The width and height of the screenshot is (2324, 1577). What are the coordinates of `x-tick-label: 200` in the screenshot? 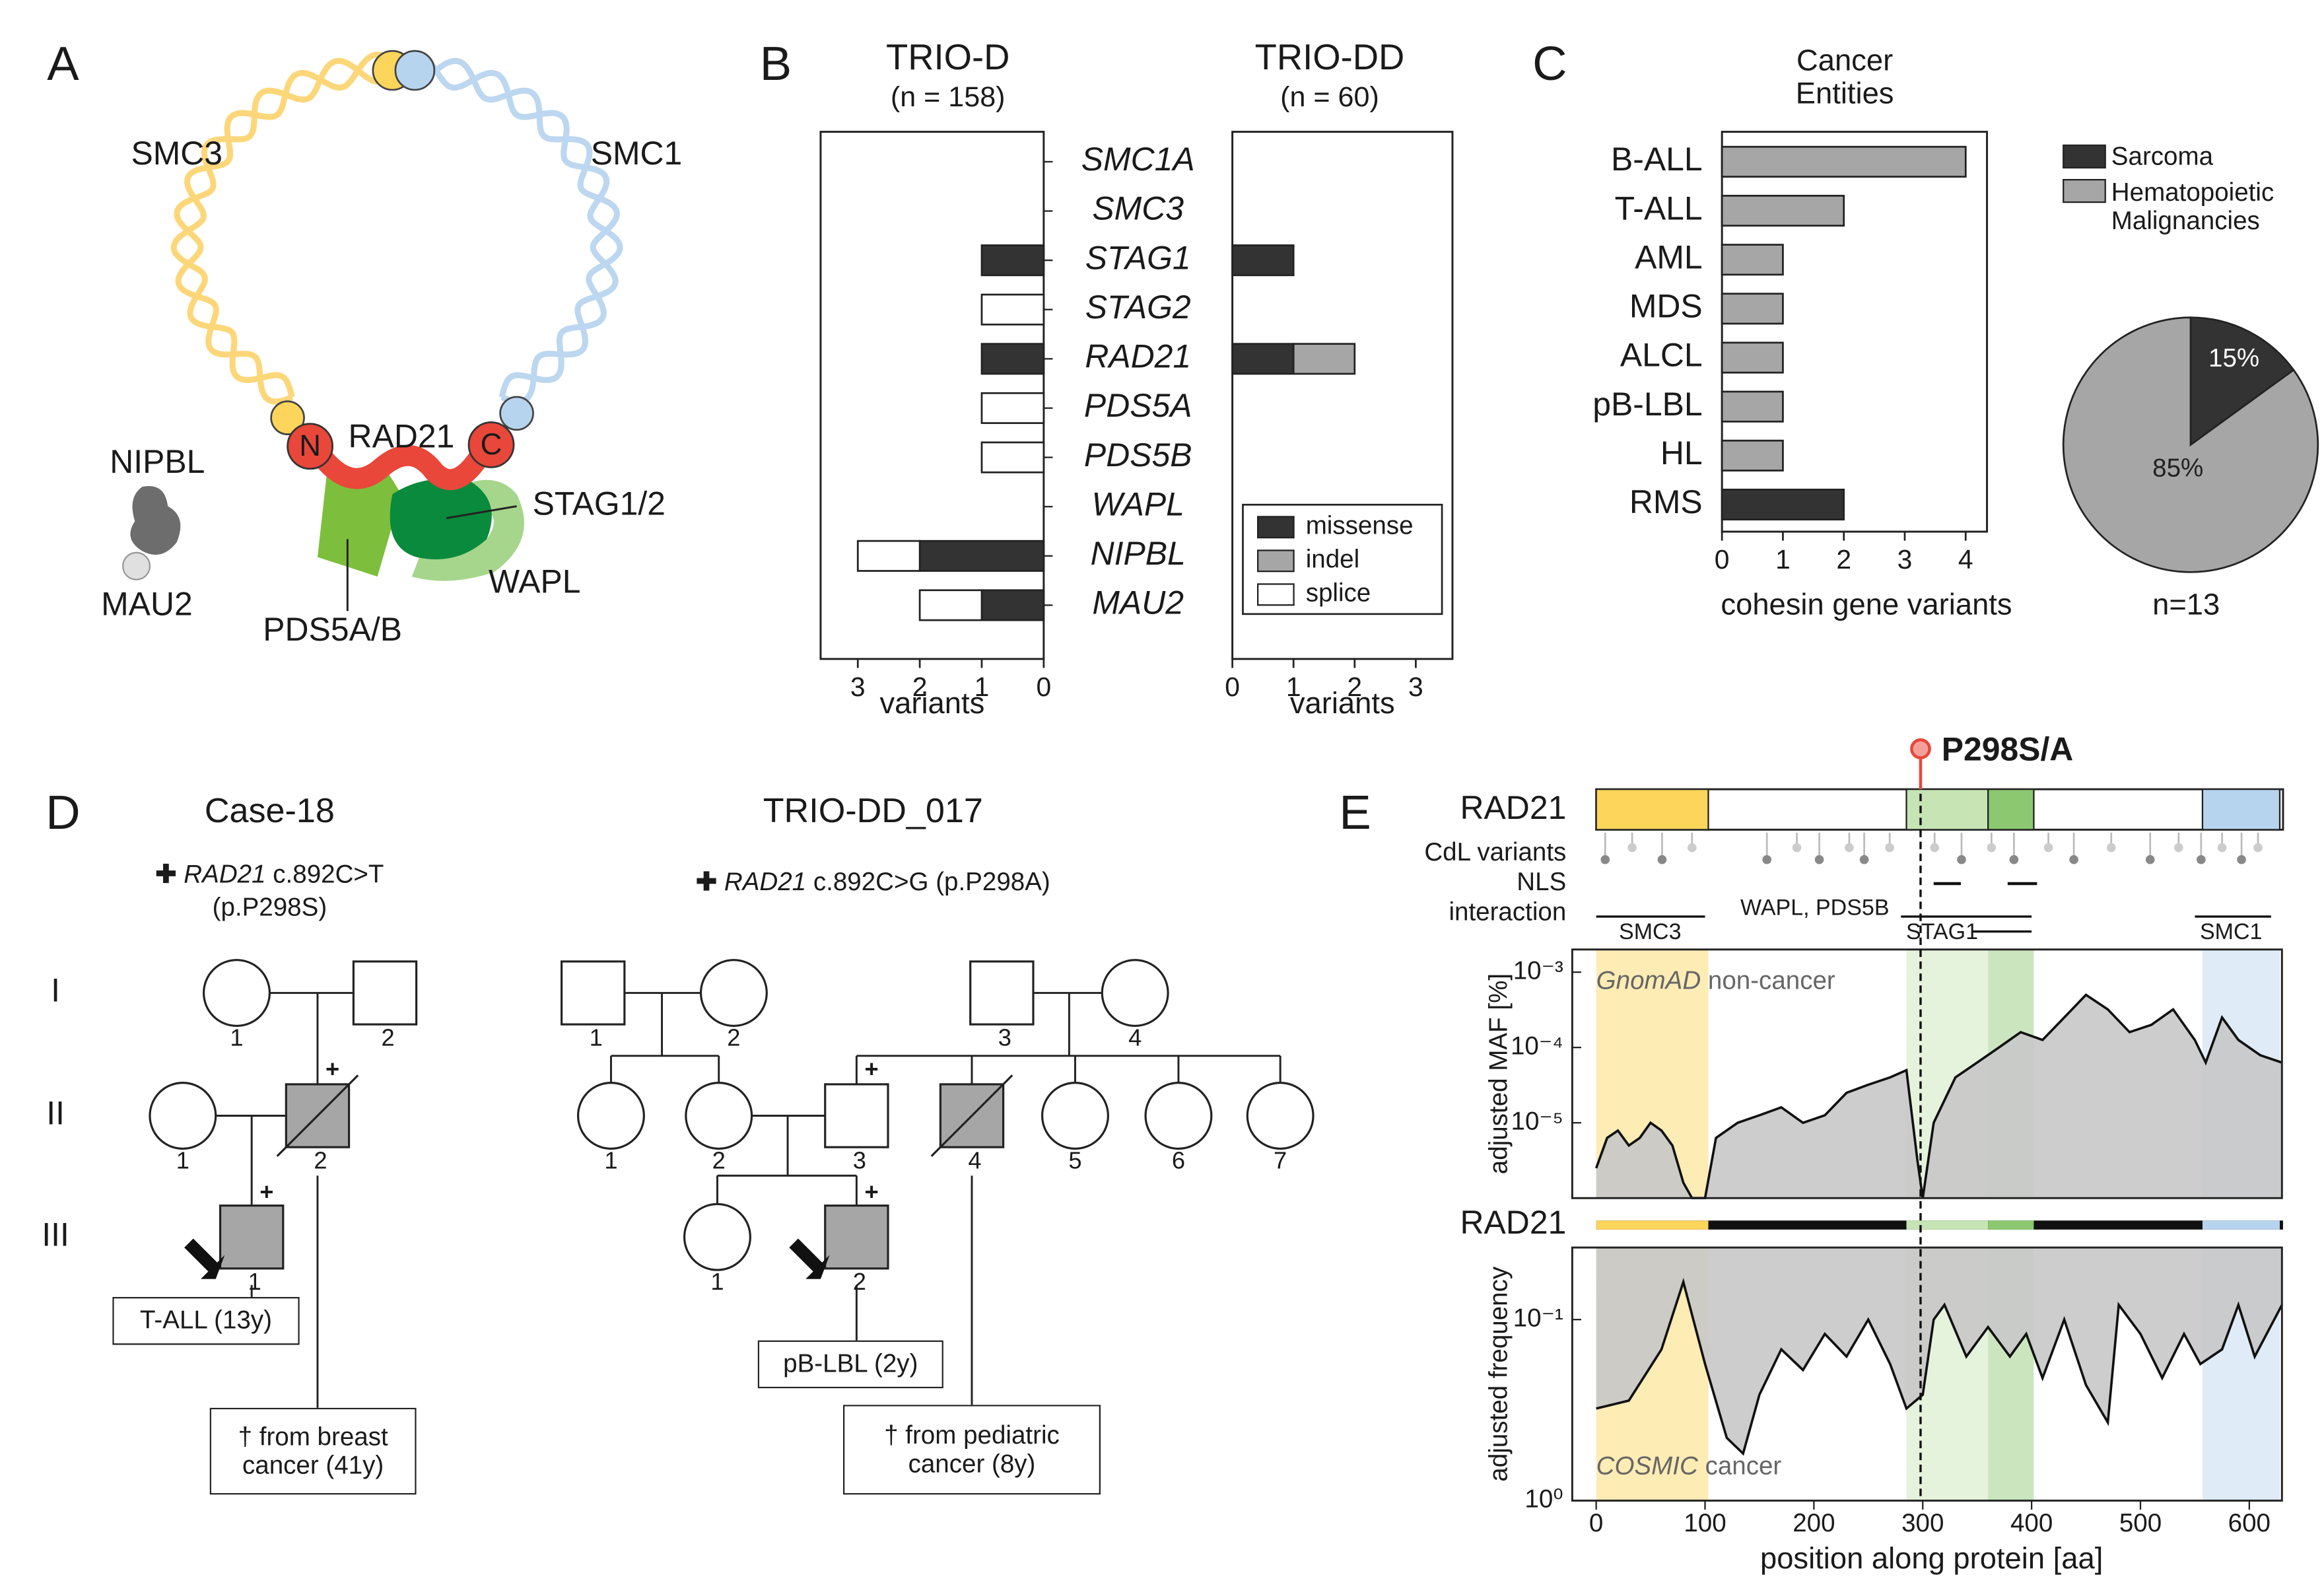 It's located at (1814, 1523).